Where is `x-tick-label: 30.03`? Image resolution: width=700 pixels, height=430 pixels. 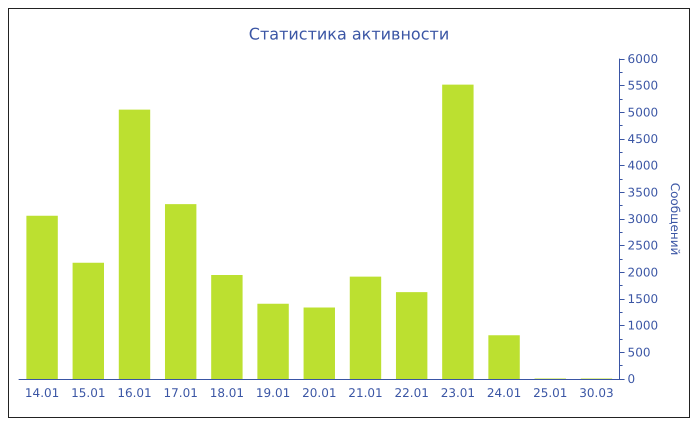
x-tick-label: 30.03 is located at coordinates (596, 393).